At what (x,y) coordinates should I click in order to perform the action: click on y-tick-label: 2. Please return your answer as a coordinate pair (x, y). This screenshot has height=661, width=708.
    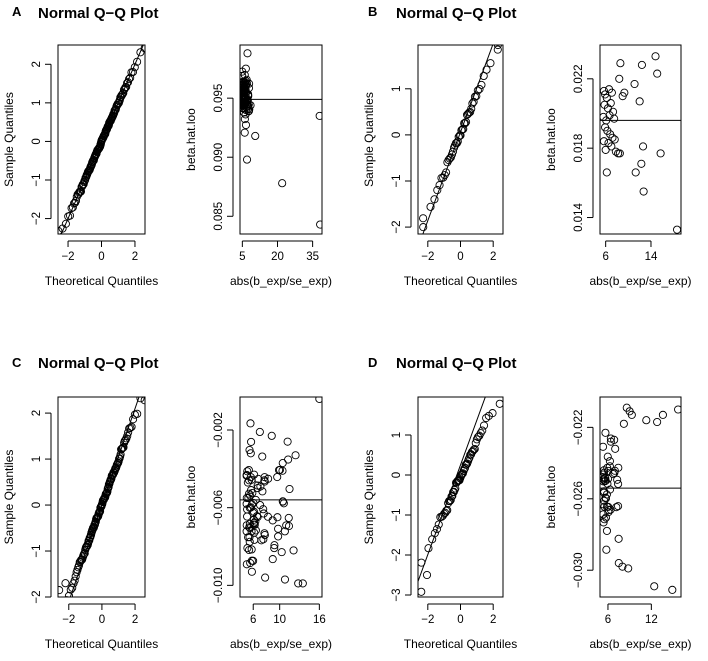
    Looking at the image, I should click on (37, 413).